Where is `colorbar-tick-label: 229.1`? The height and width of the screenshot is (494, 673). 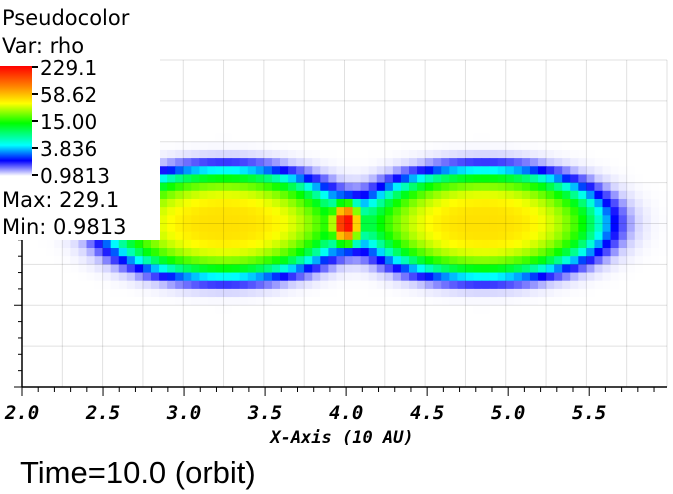
colorbar-tick-label: 229.1 is located at coordinates (69, 68).